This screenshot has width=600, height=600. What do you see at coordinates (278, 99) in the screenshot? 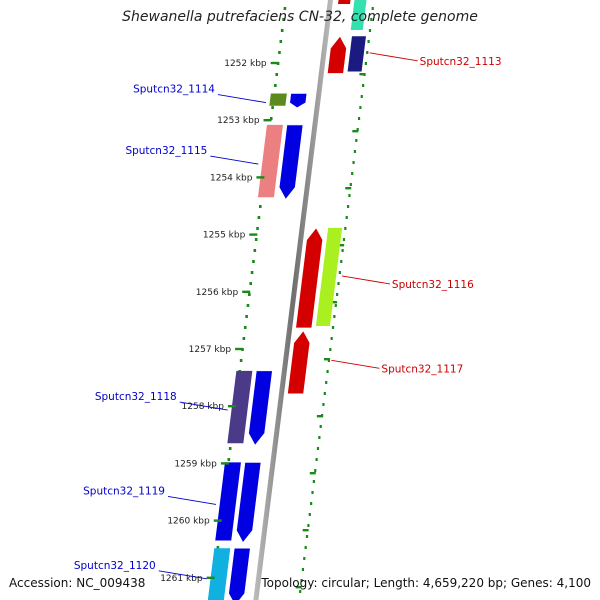
I see `sputcn32-1114-cog-box` at bounding box center [278, 99].